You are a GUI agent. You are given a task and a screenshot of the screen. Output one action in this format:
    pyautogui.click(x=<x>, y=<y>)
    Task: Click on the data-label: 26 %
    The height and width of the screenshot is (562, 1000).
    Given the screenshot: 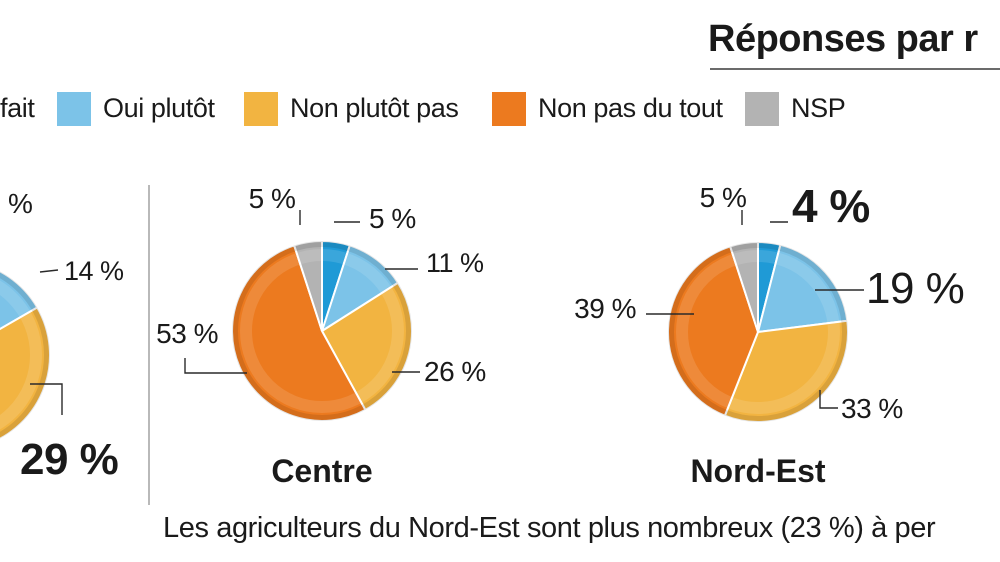 What is the action you would take?
    pyautogui.click(x=455, y=371)
    